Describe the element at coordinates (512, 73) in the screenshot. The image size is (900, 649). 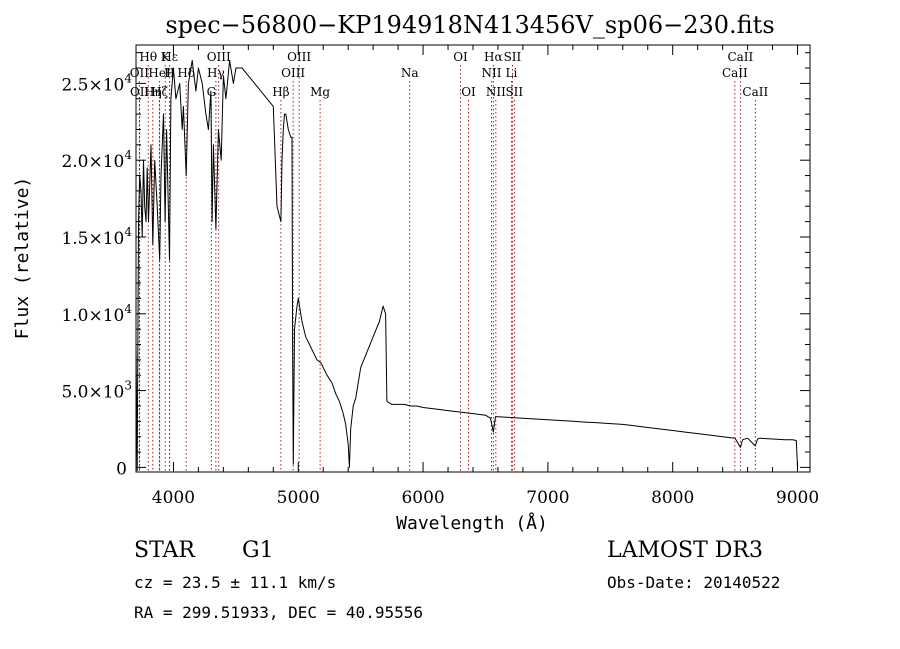
I see `line-label-24: Li` at that location.